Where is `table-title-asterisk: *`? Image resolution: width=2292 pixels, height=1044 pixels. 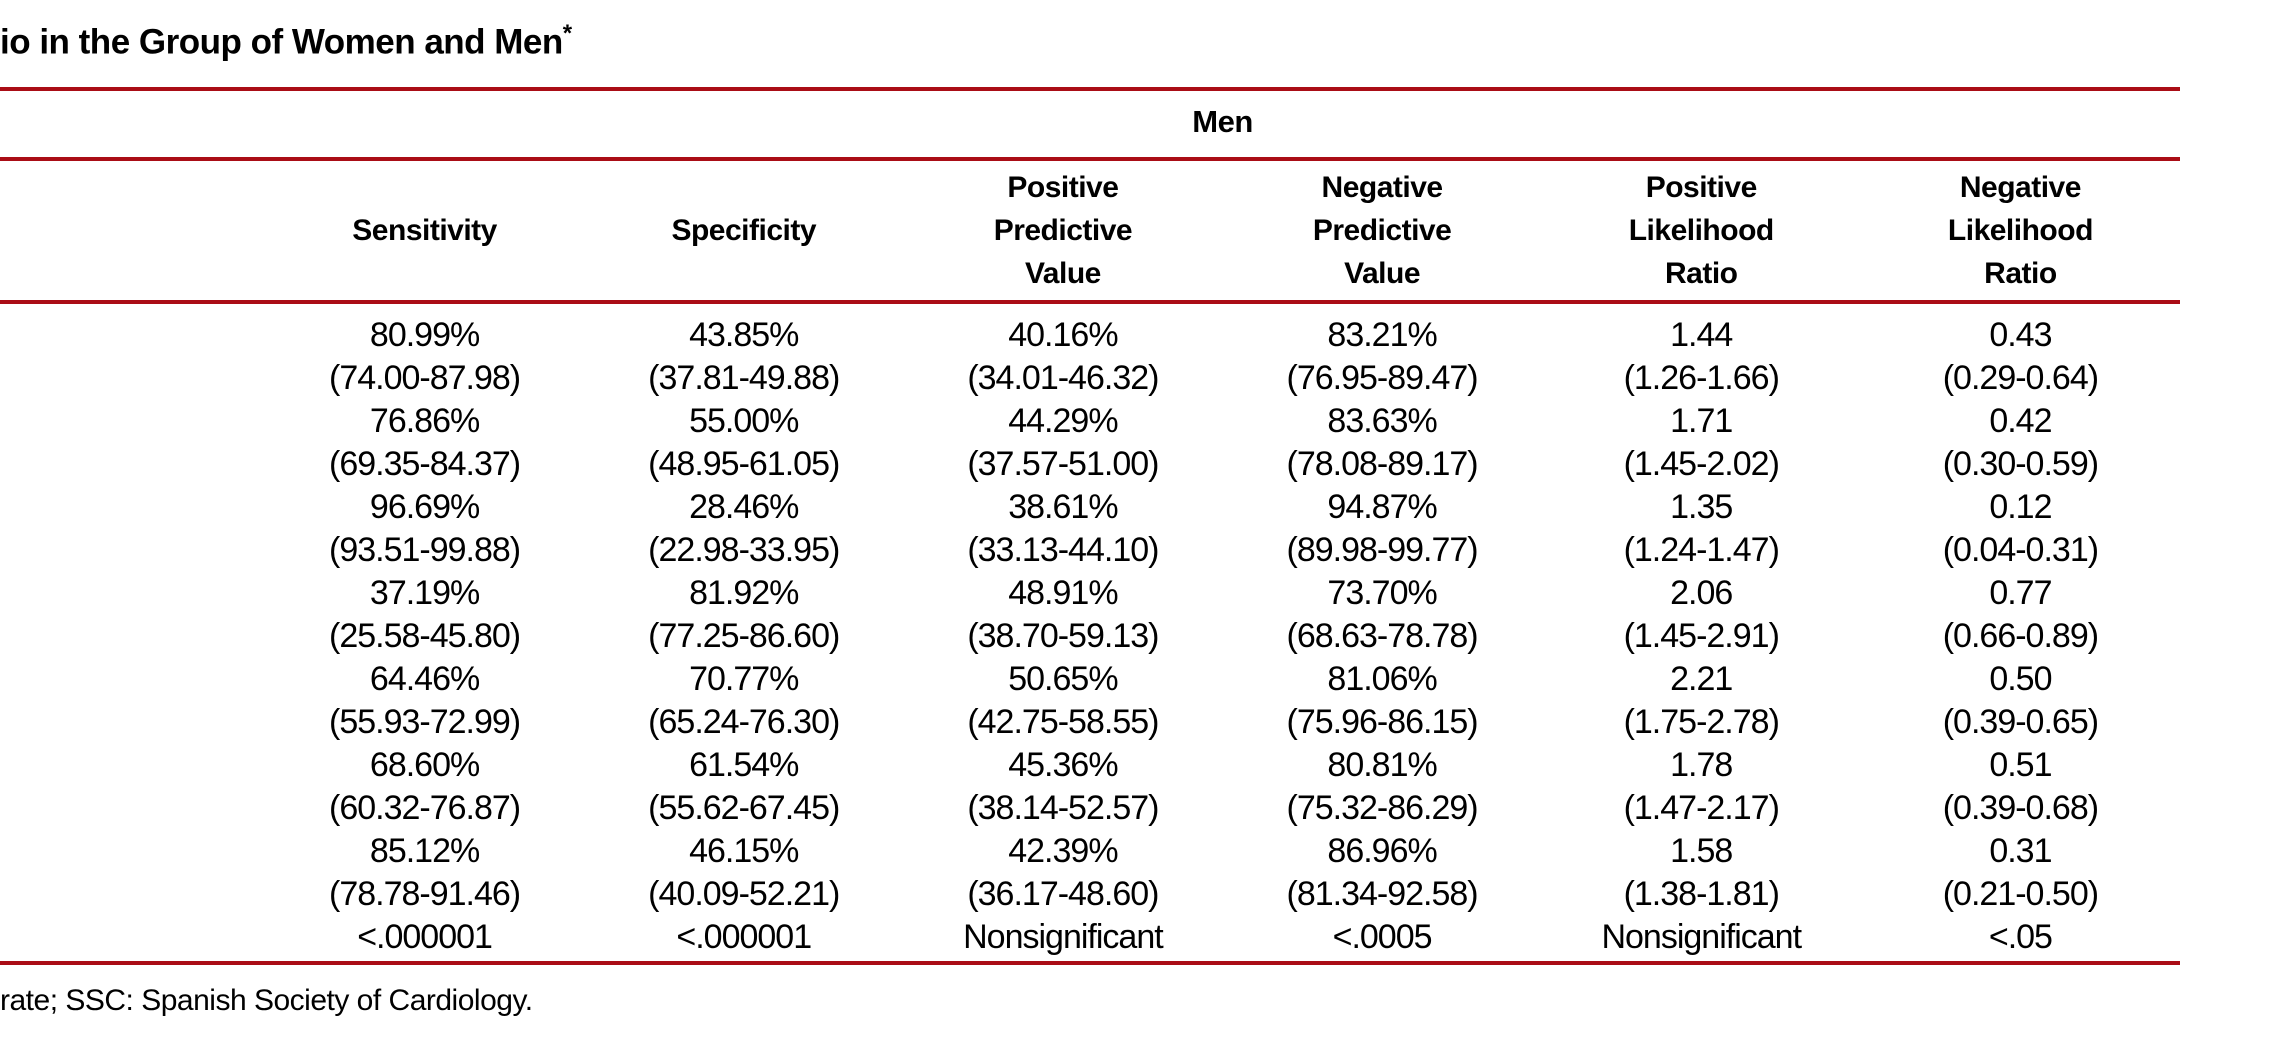
table-title-asterisk: * is located at coordinates (567, 33).